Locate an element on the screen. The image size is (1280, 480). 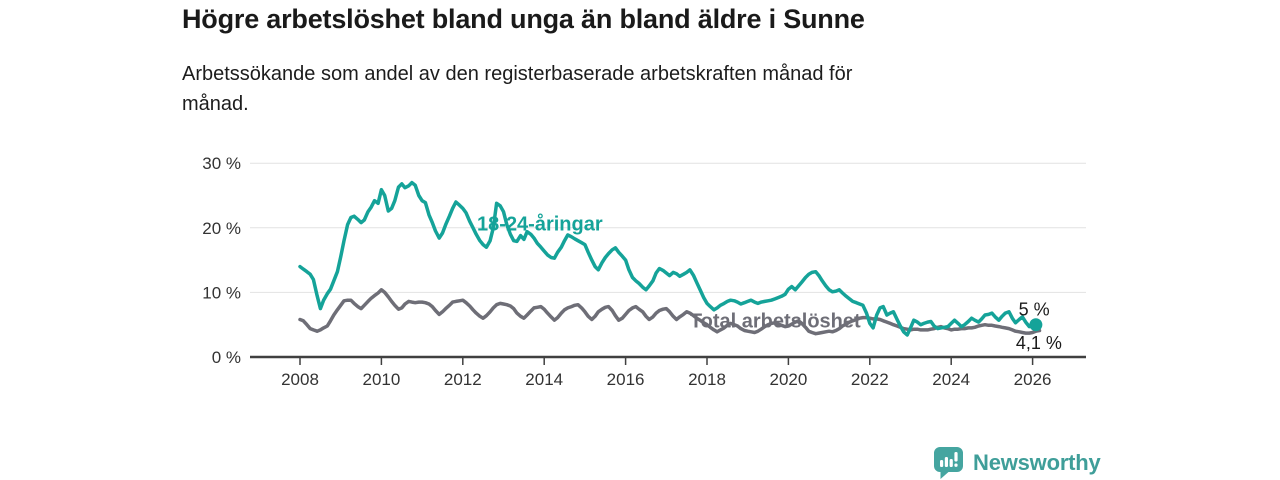
x-tick-label: 2010 is located at coordinates (381, 379).